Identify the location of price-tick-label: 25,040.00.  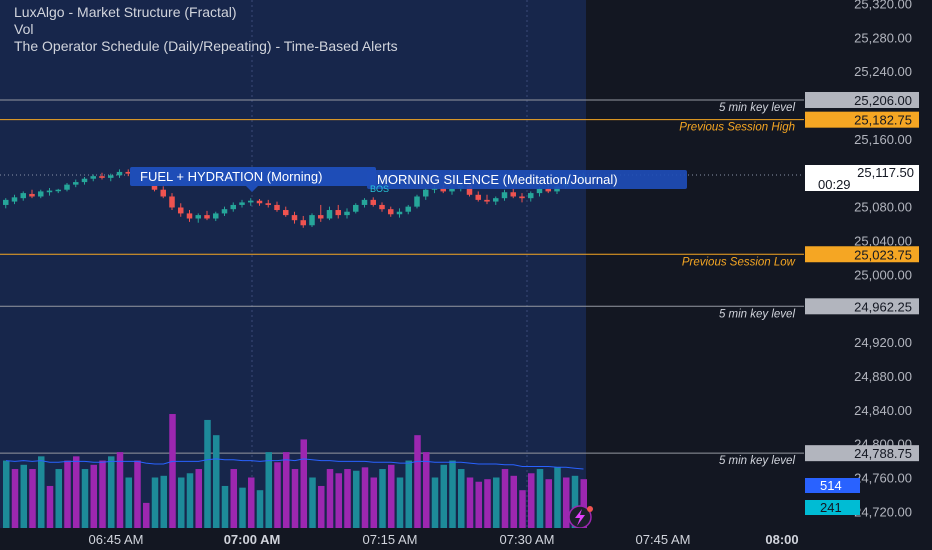
(883, 241).